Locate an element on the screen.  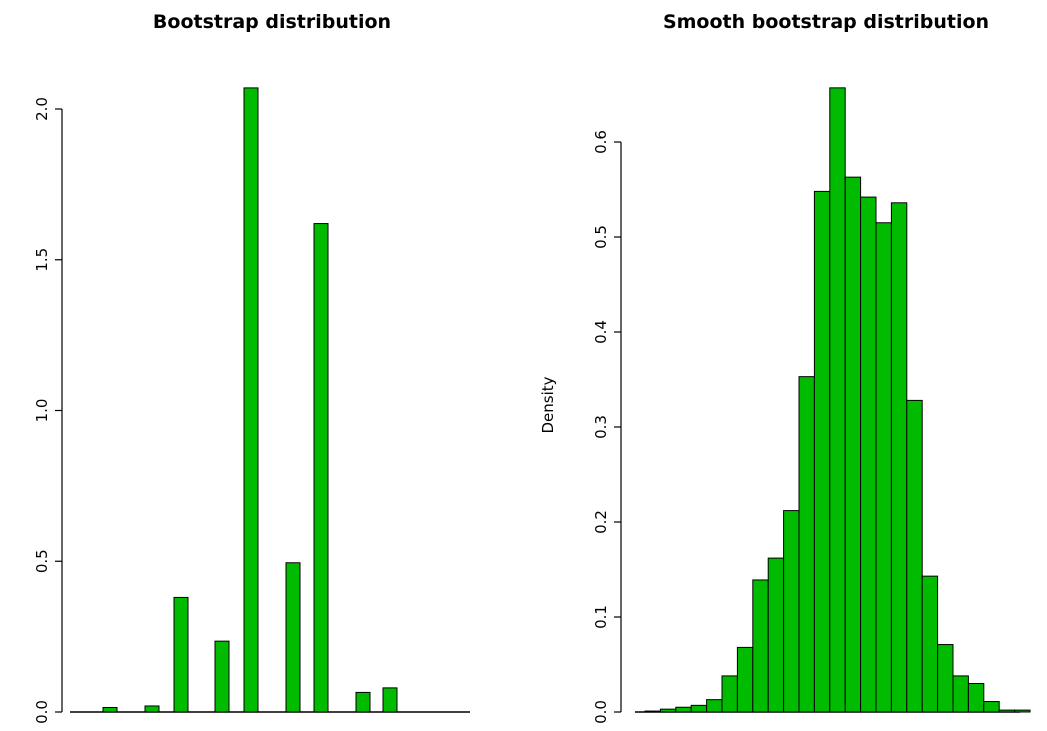
chart-left-y-tick-label: 0.5 is located at coordinates (42, 561).